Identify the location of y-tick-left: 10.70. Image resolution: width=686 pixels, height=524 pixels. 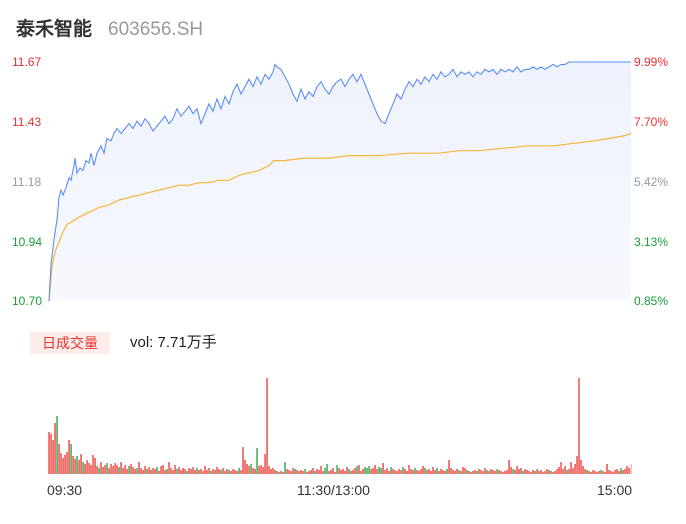
(27, 301).